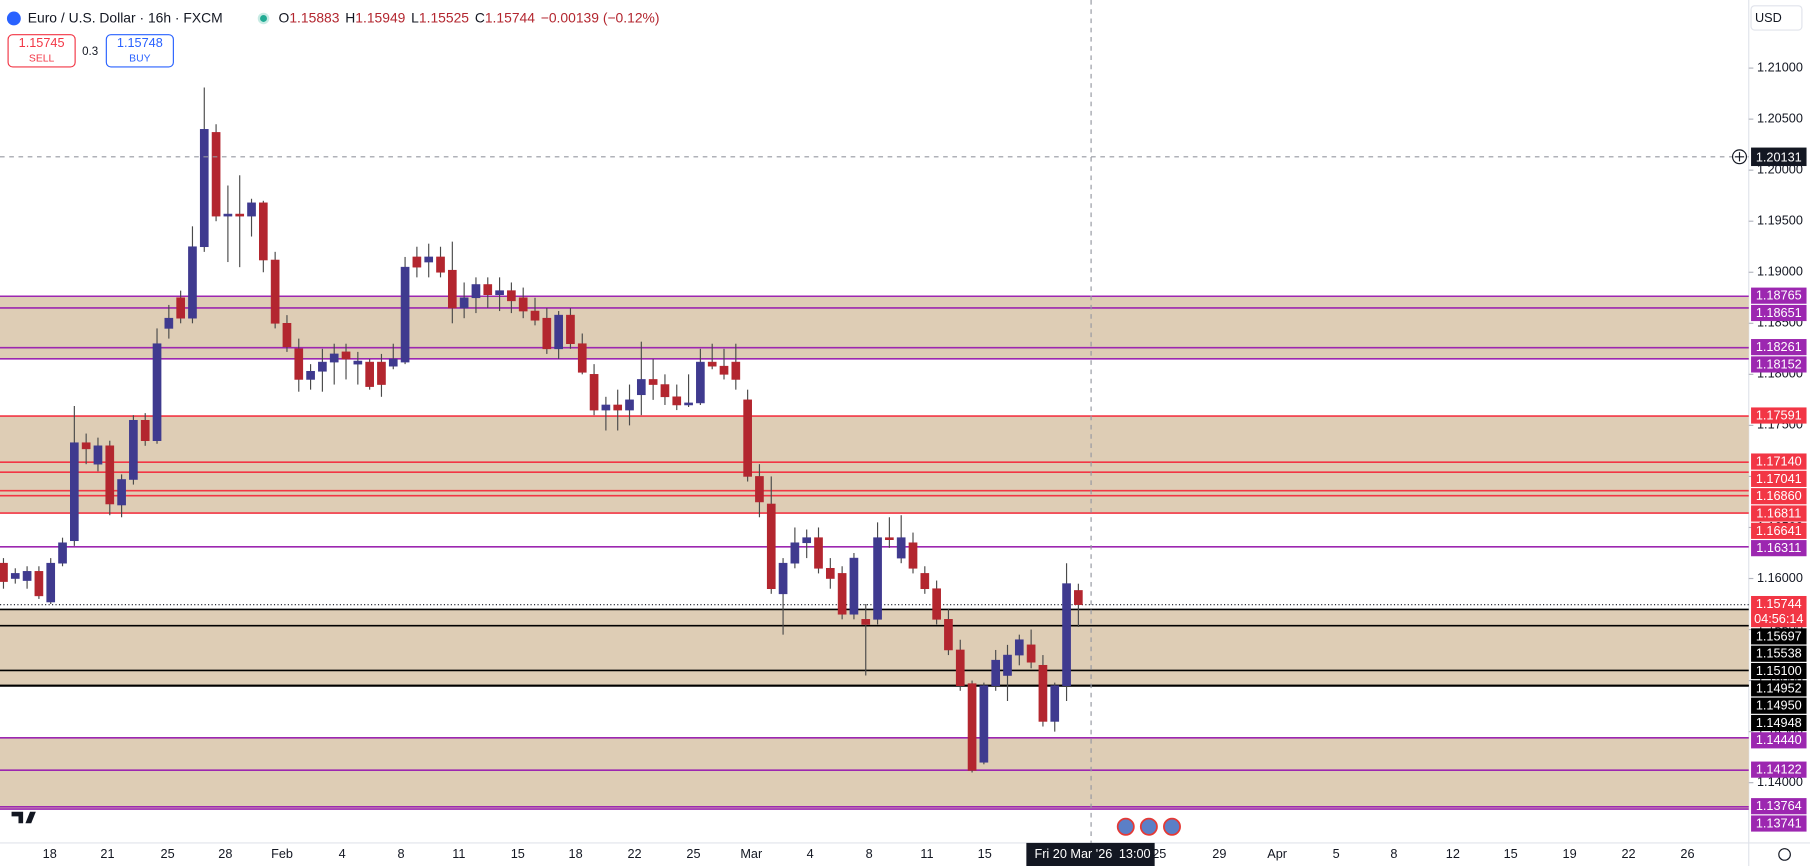 The image size is (1810, 866). I want to click on x-tick-label: Apr, so click(1277, 854).